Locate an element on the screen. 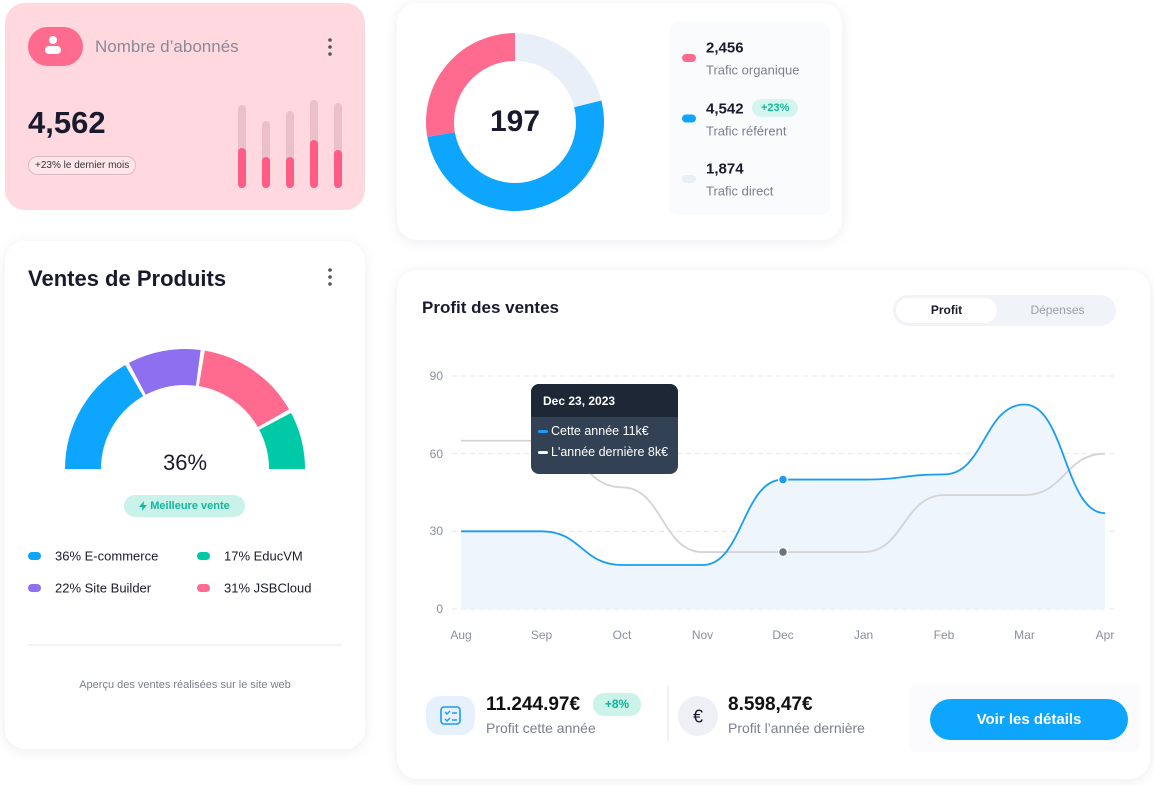  y-tick-label: 60 is located at coordinates (436, 453).